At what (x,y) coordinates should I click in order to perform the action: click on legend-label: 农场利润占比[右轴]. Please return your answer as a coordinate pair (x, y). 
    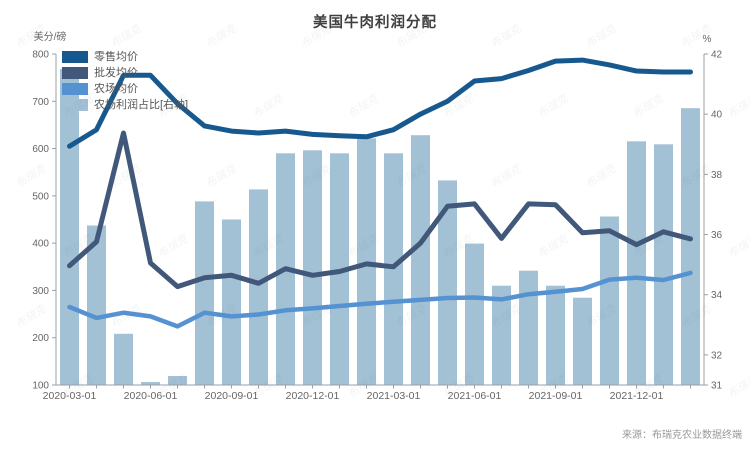
    Looking at the image, I should click on (141, 105).